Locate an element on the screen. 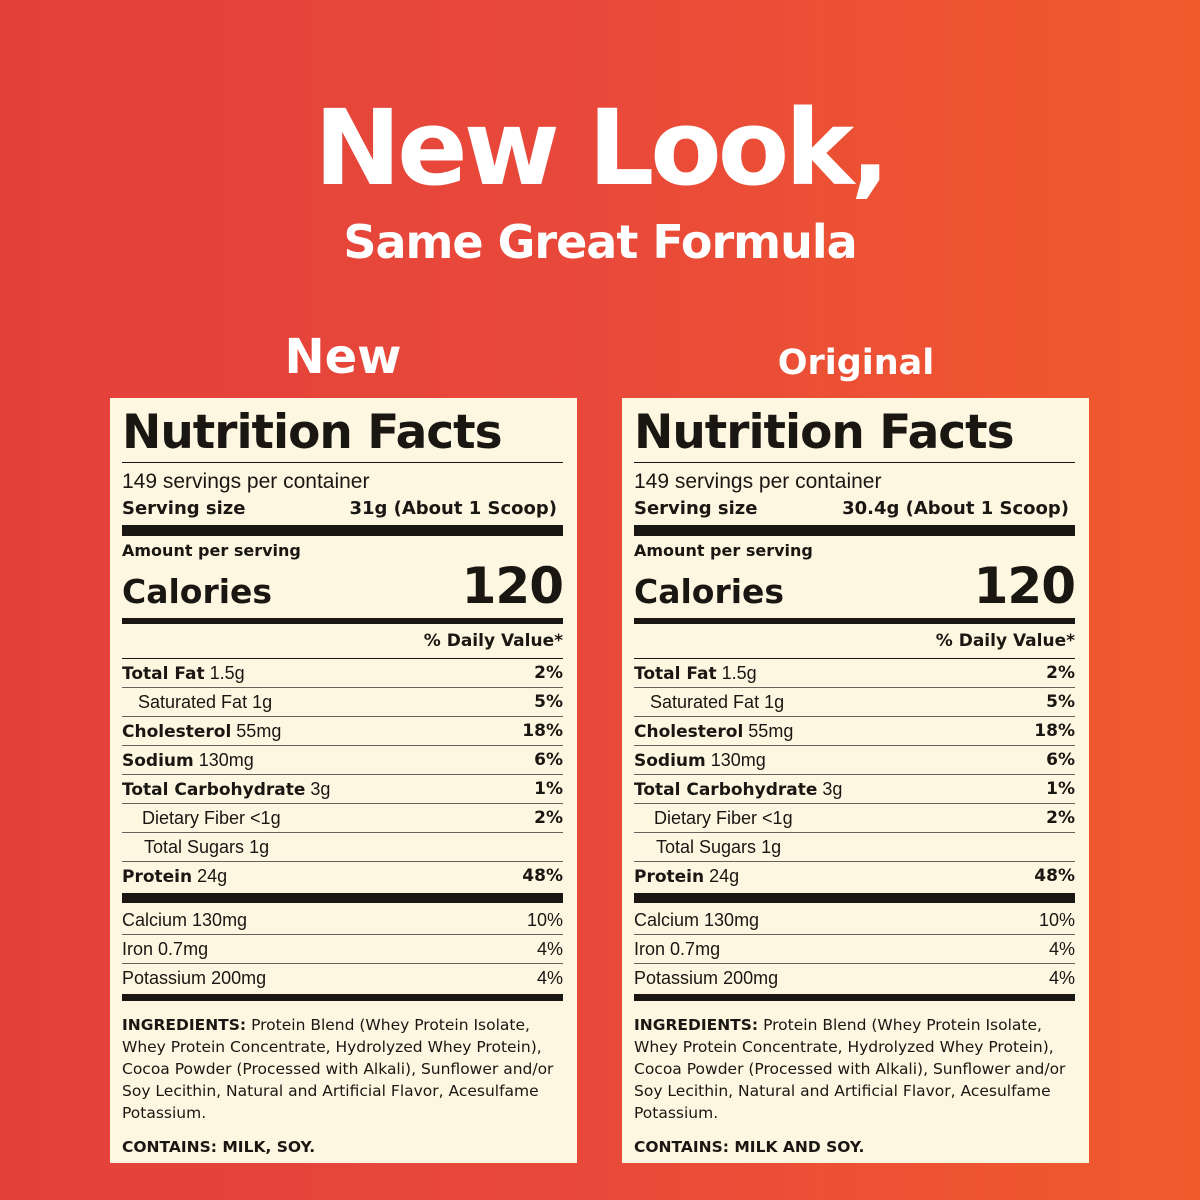  nutrient-dv: 5% is located at coordinates (548, 702).